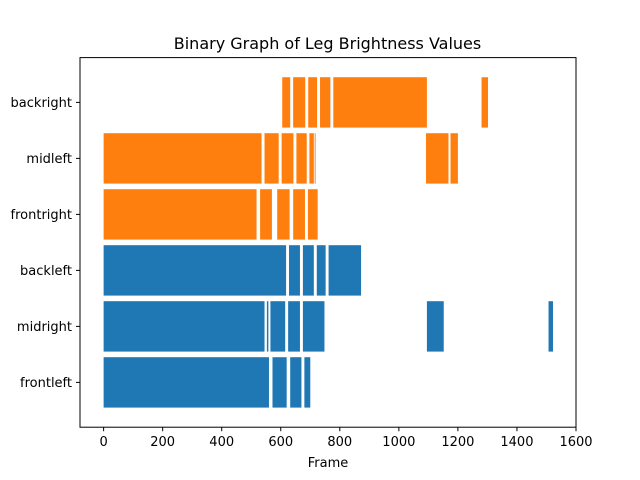 The image size is (640, 480). Describe the element at coordinates (46, 383) in the screenshot. I see `y-tick-label-frontleft: frontleft` at that location.